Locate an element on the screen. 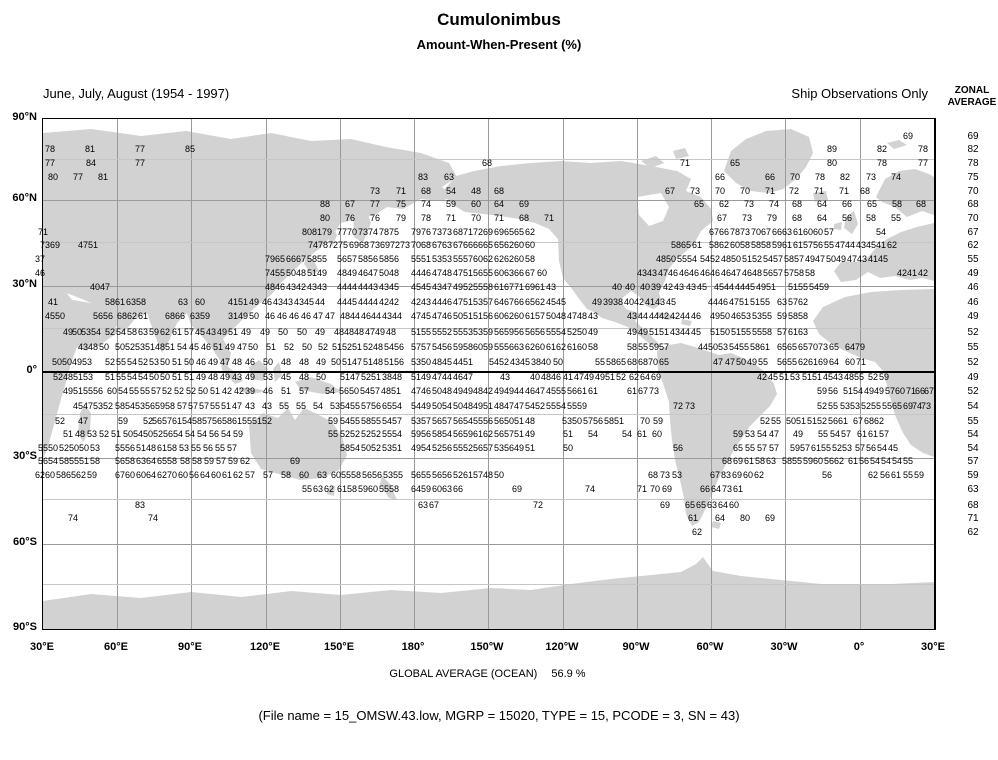 The height and width of the screenshot is (760, 998). landmass-tasmania is located at coordinates (331, 491).